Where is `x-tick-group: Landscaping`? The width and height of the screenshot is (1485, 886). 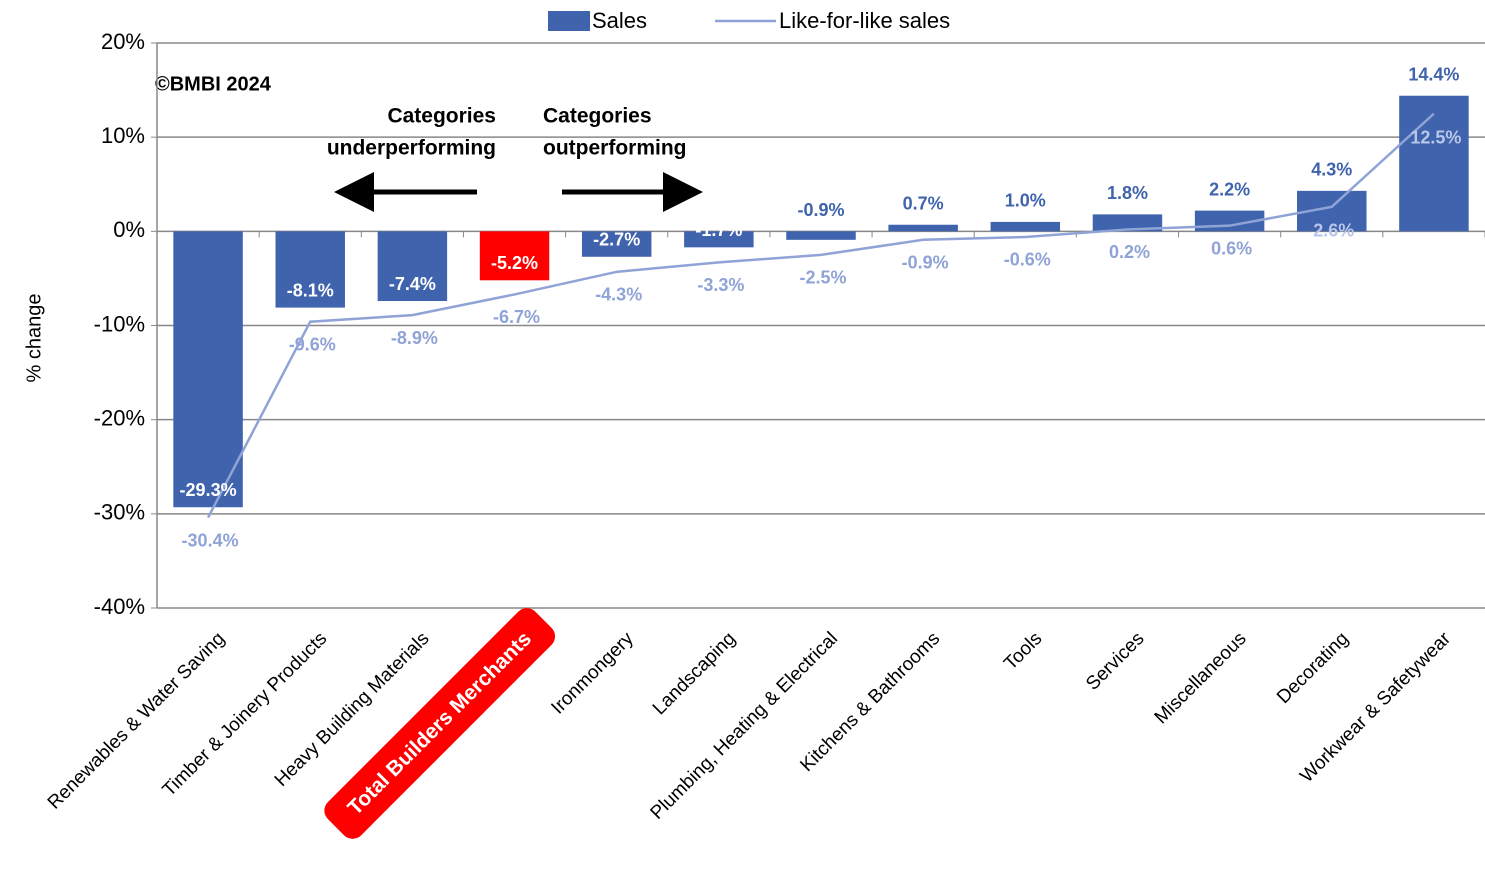 x-tick-group: Landscaping is located at coordinates (694, 673).